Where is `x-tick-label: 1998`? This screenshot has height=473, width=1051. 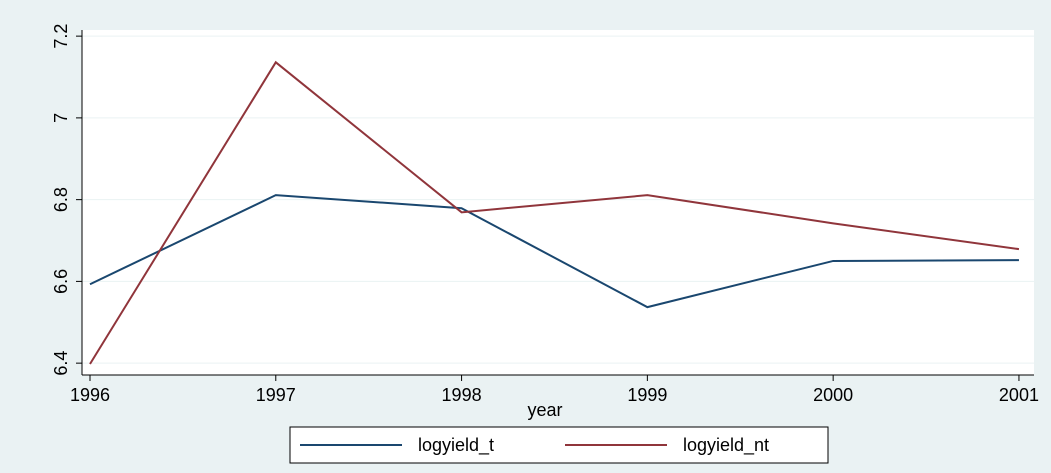 x-tick-label: 1998 is located at coordinates (462, 395).